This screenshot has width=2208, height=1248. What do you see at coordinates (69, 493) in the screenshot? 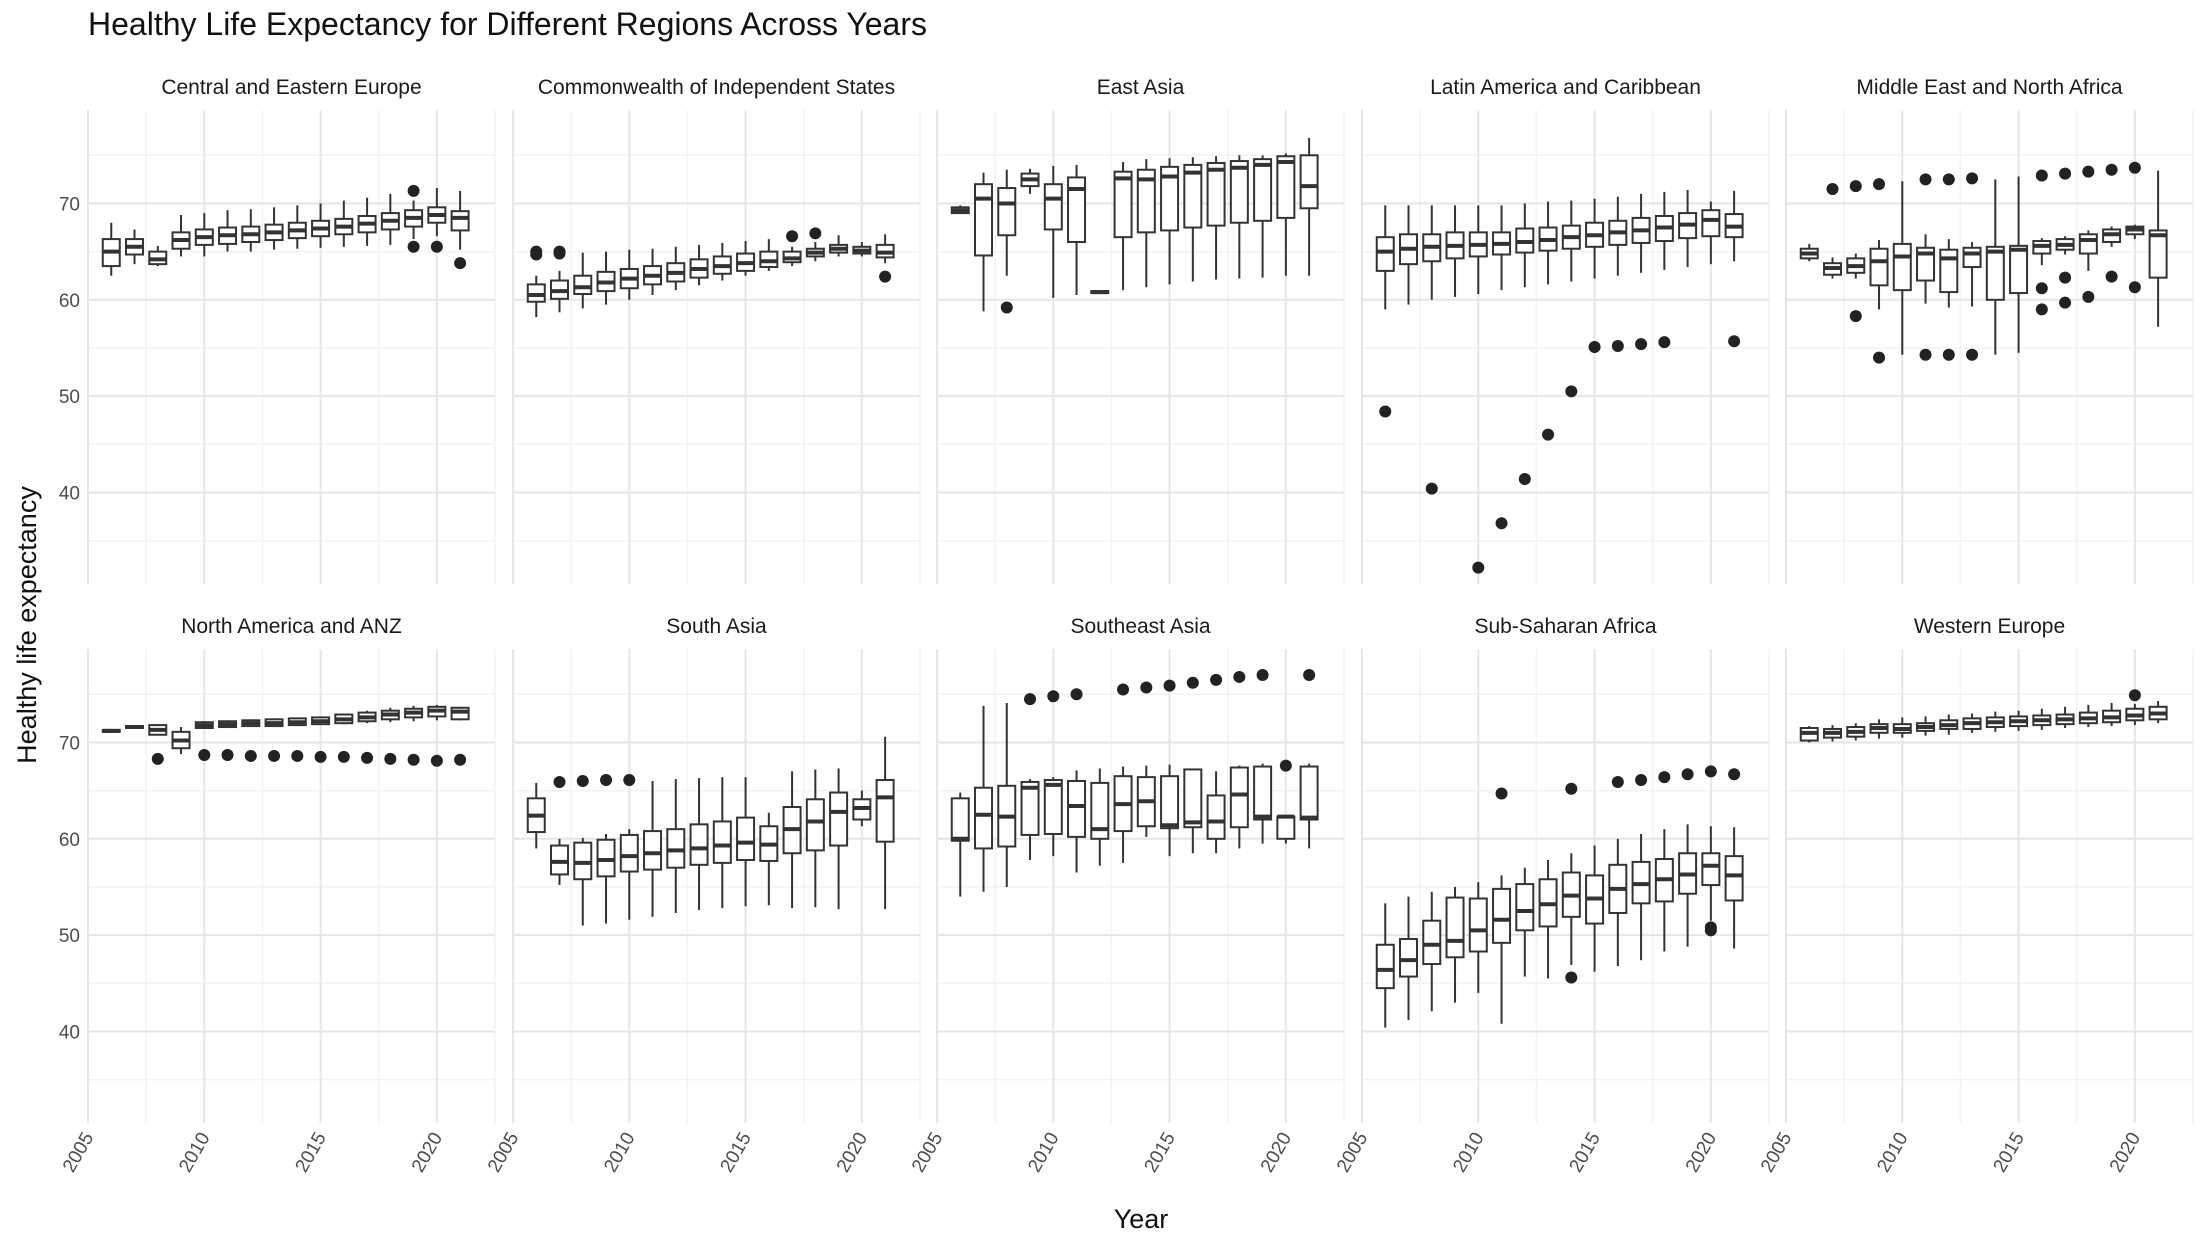
I see `y-tick-label: 40` at bounding box center [69, 493].